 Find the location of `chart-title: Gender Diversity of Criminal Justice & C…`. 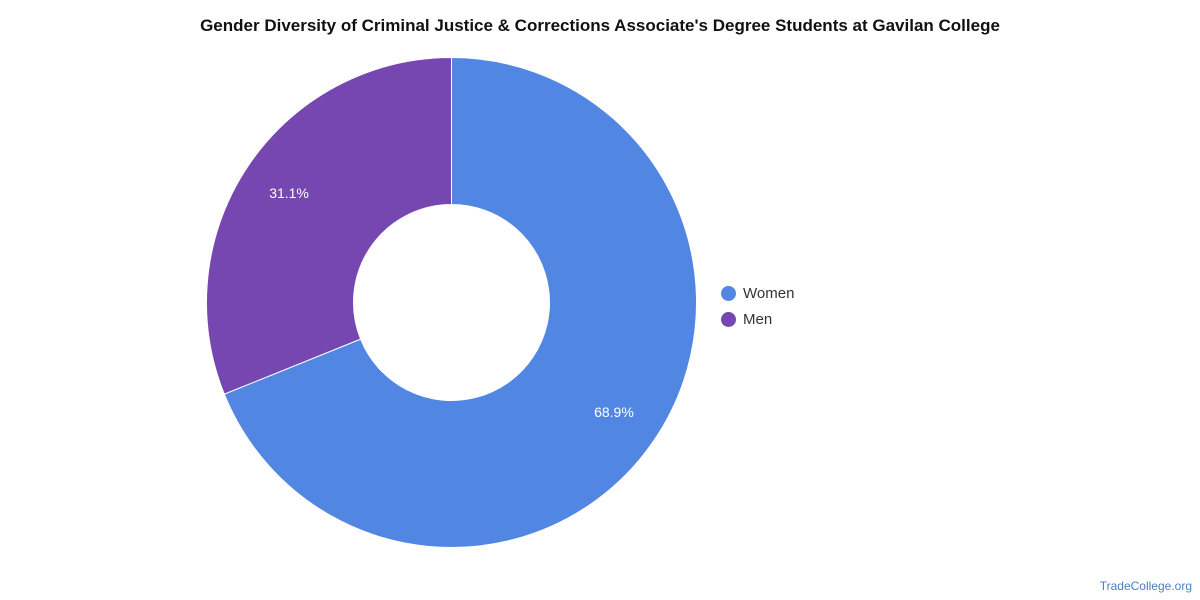

chart-title: Gender Diversity of Criminal Justice & C… is located at coordinates (600, 25).